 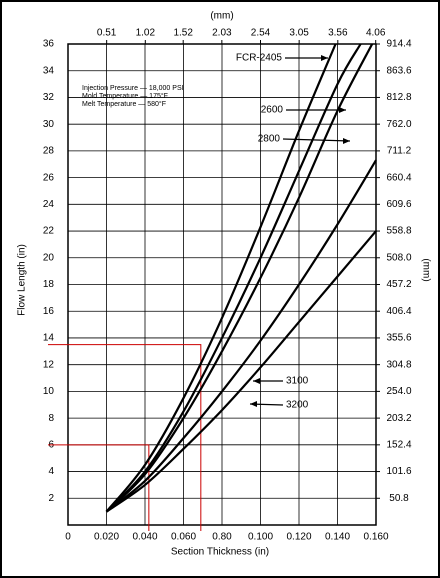 What do you see at coordinates (297, 405) in the screenshot?
I see `series-label: 3200` at bounding box center [297, 405].